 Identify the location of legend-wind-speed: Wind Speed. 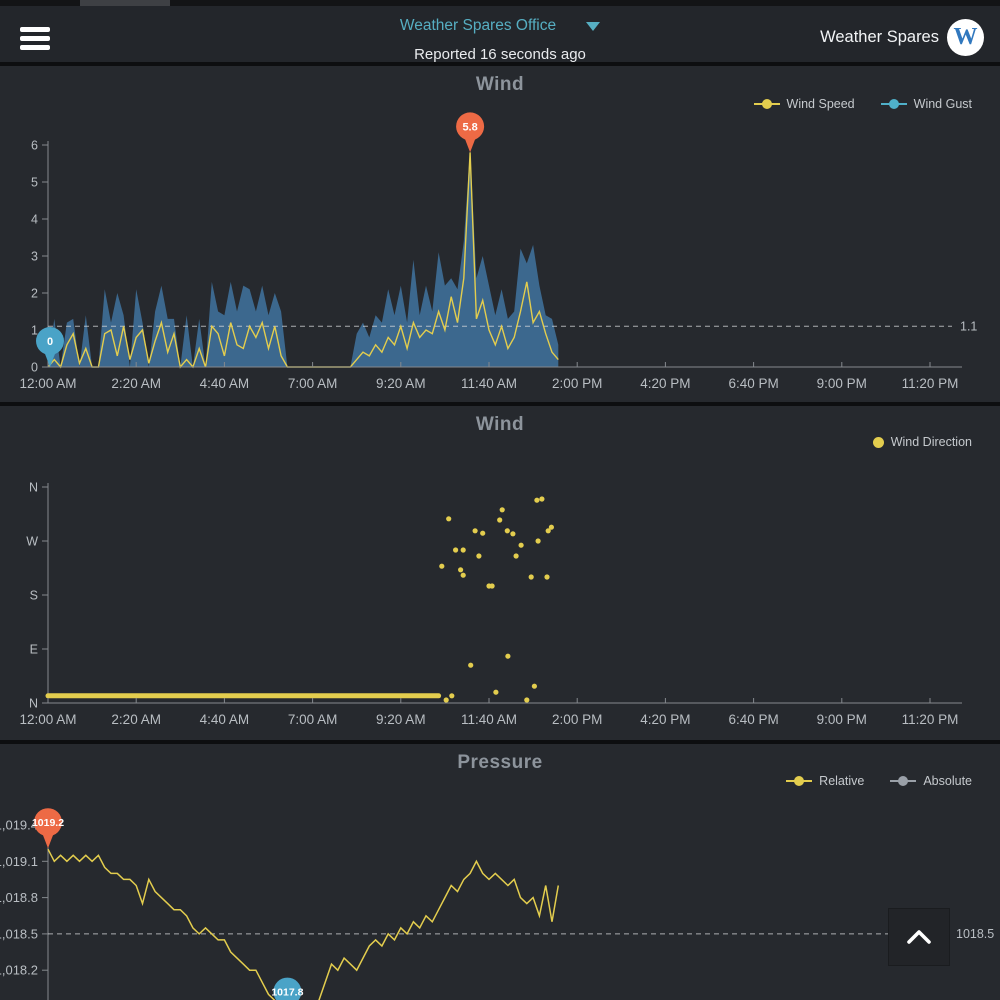
(804, 104).